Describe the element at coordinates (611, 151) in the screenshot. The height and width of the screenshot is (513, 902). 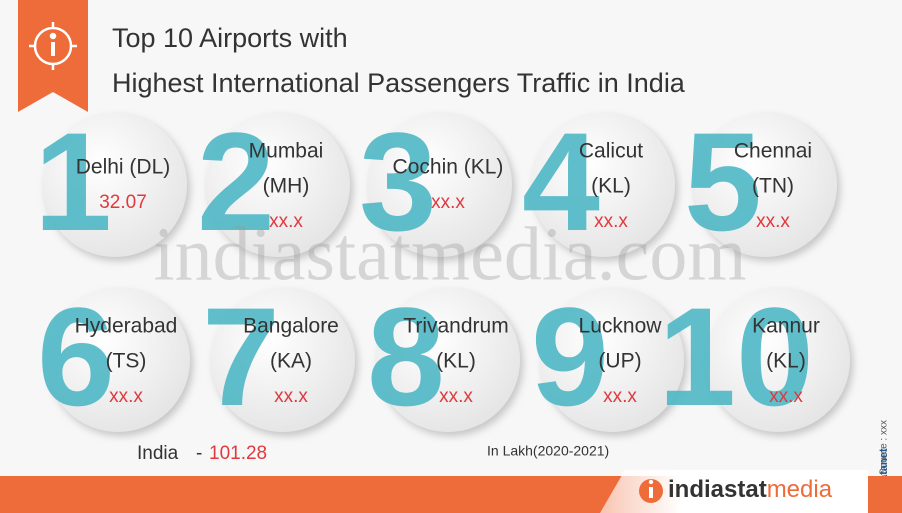
I see `airport-name: Calicut` at that location.